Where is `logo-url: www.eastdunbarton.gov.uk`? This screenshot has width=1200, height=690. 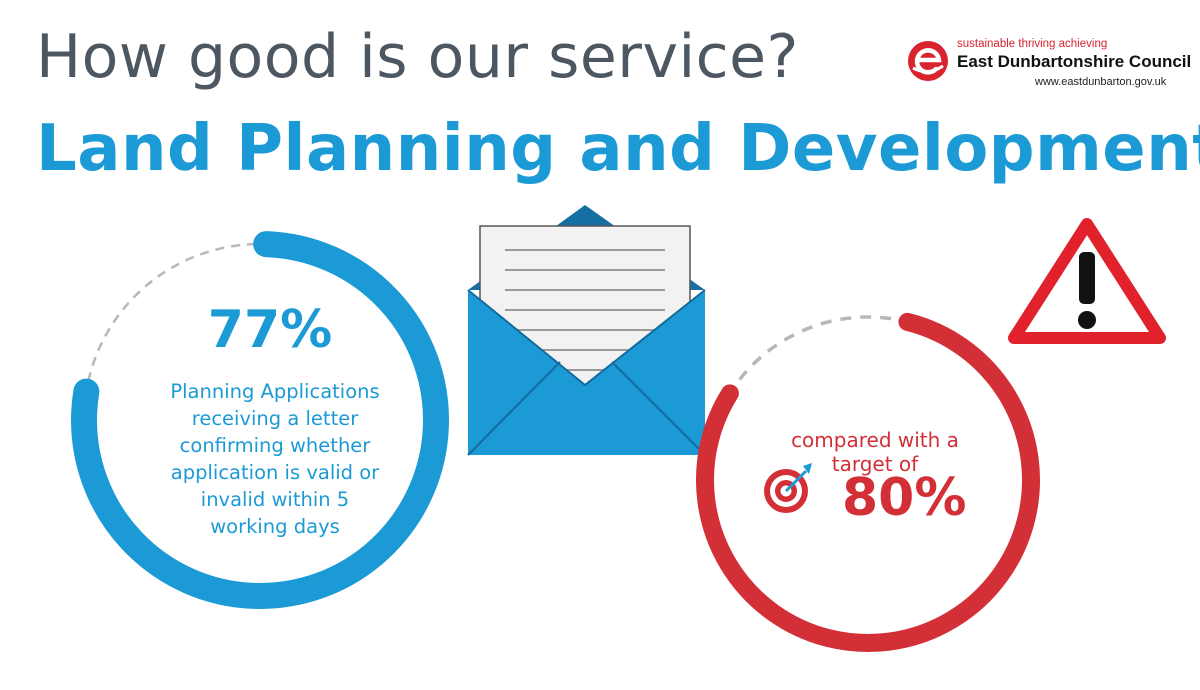
logo-url: www.eastdunbarton.gov.uk is located at coordinates (1101, 82).